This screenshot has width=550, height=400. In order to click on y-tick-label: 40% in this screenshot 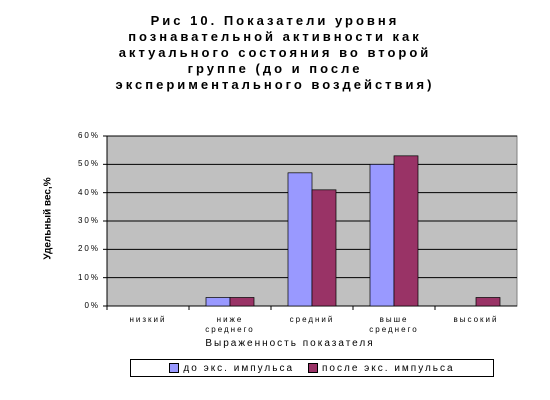, I will do `click(88, 192)`.